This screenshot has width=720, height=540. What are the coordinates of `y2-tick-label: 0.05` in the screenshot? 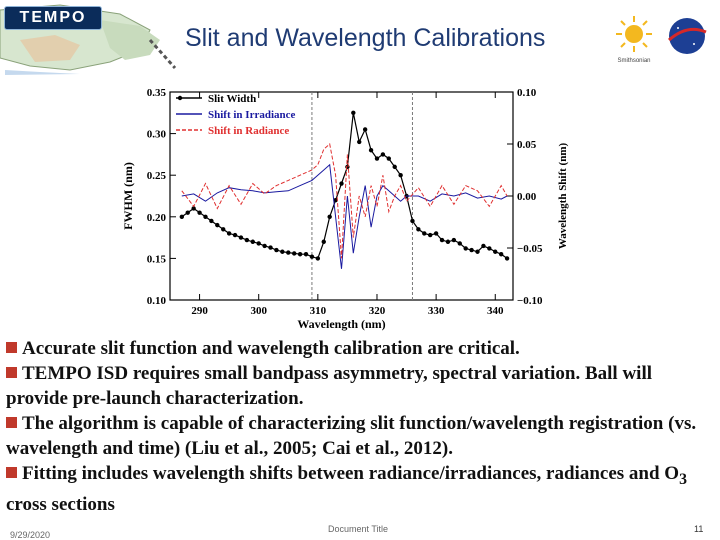 It's located at (527, 145).